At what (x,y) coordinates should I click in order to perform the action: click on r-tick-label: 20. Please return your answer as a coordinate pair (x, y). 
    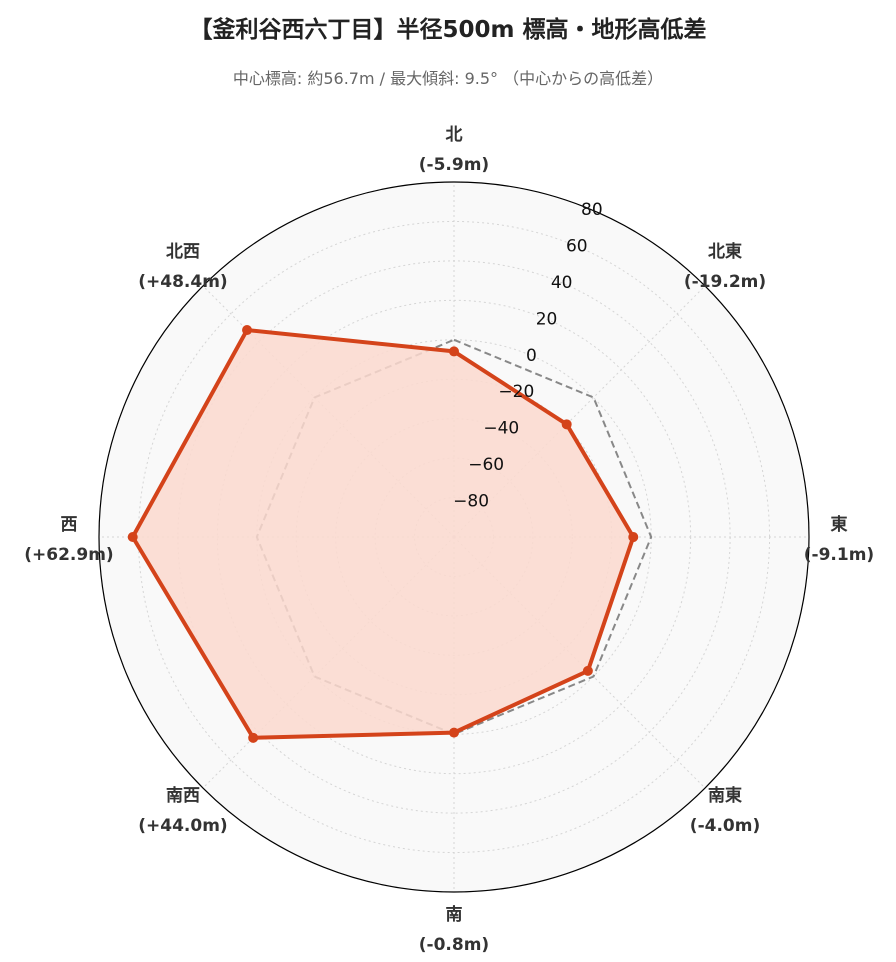
    Looking at the image, I should click on (547, 319).